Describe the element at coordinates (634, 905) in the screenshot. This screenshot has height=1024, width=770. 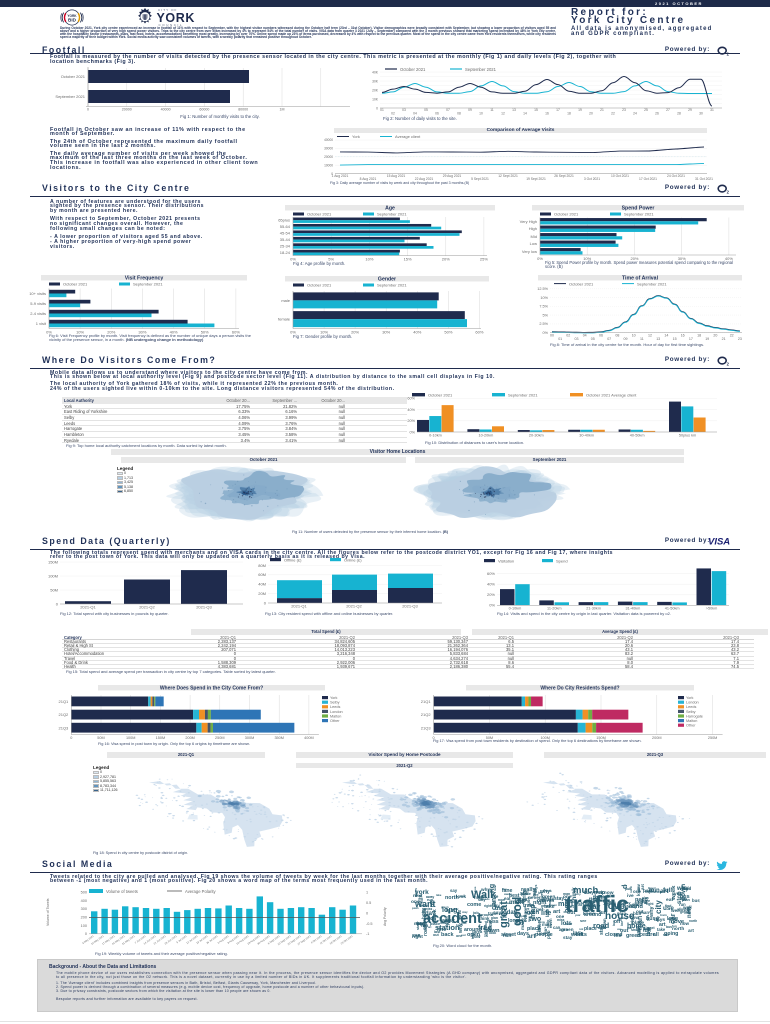
I see `svg-text: roads` at that location.